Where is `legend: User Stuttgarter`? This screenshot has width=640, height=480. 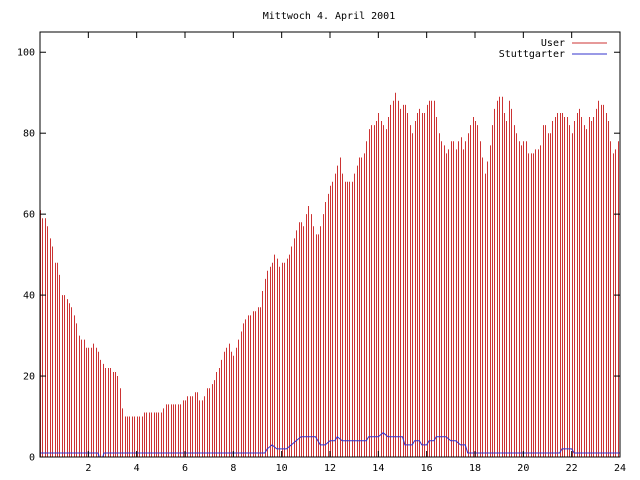
legend: User Stuttgarter is located at coordinates (553, 49).